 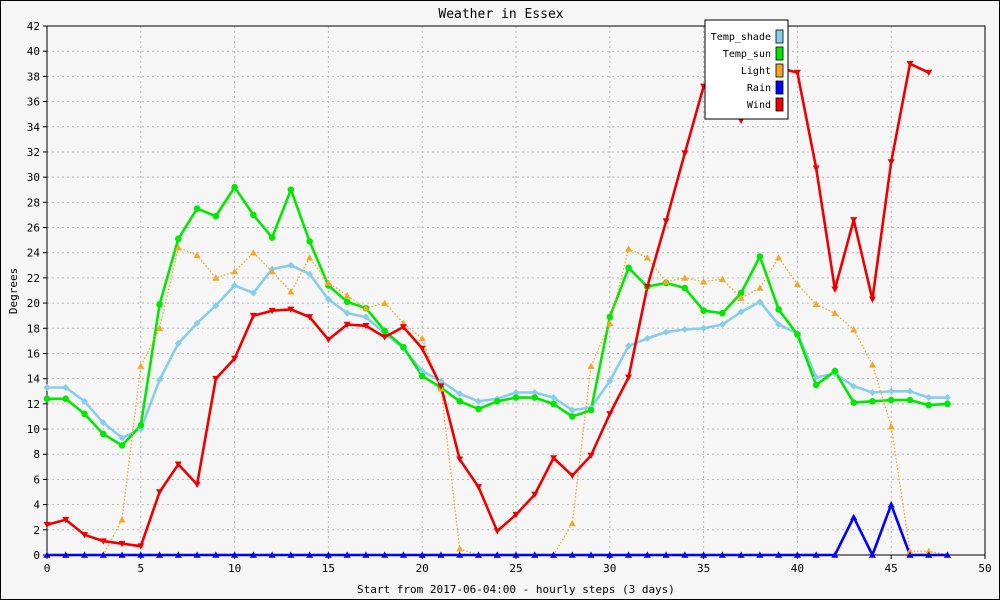 I want to click on series-rain-markers, so click(x=497, y=529).